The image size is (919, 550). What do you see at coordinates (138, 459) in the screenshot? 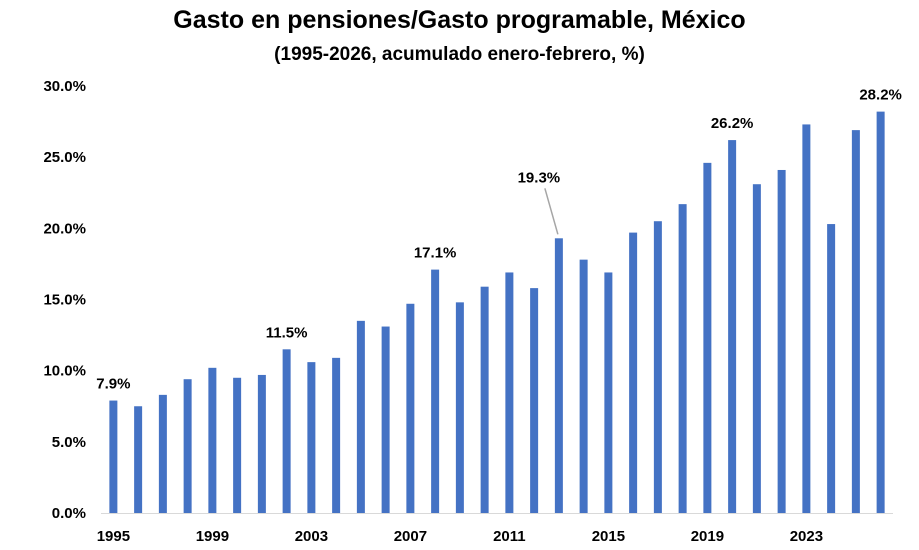
I see `bar-1996` at bounding box center [138, 459].